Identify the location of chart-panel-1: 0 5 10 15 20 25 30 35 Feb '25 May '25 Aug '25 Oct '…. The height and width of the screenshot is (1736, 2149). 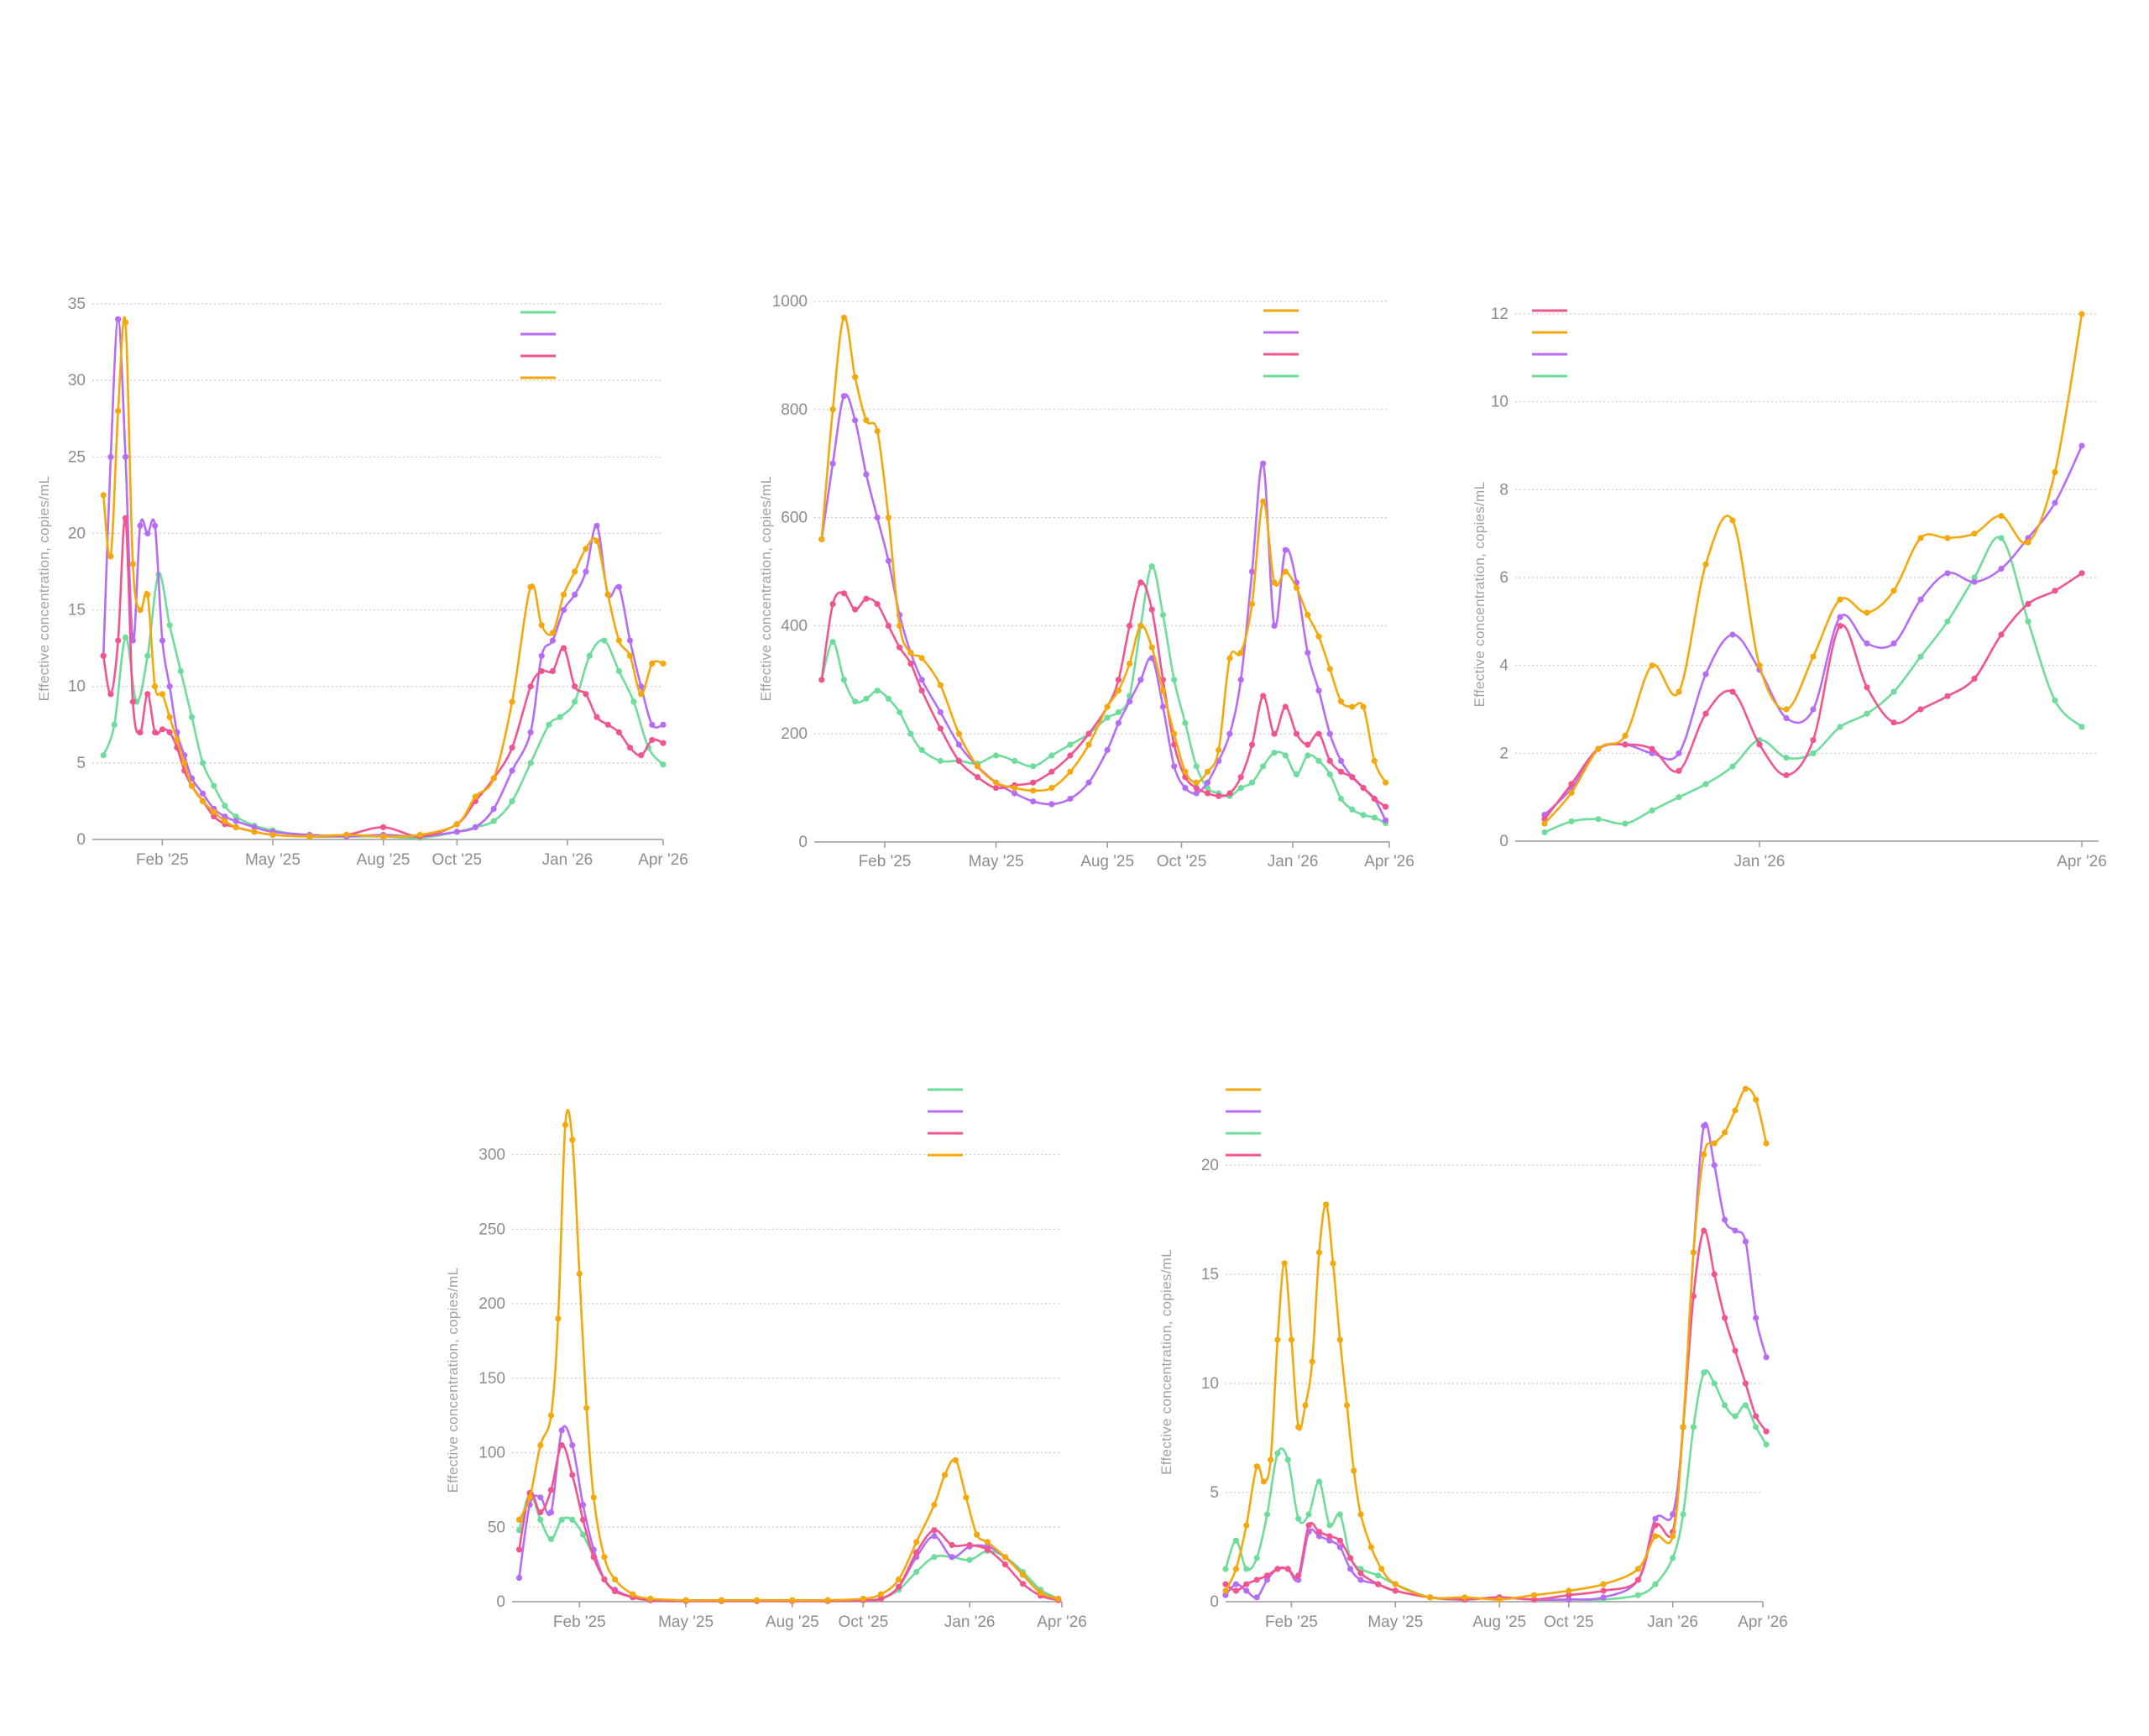
(362, 582).